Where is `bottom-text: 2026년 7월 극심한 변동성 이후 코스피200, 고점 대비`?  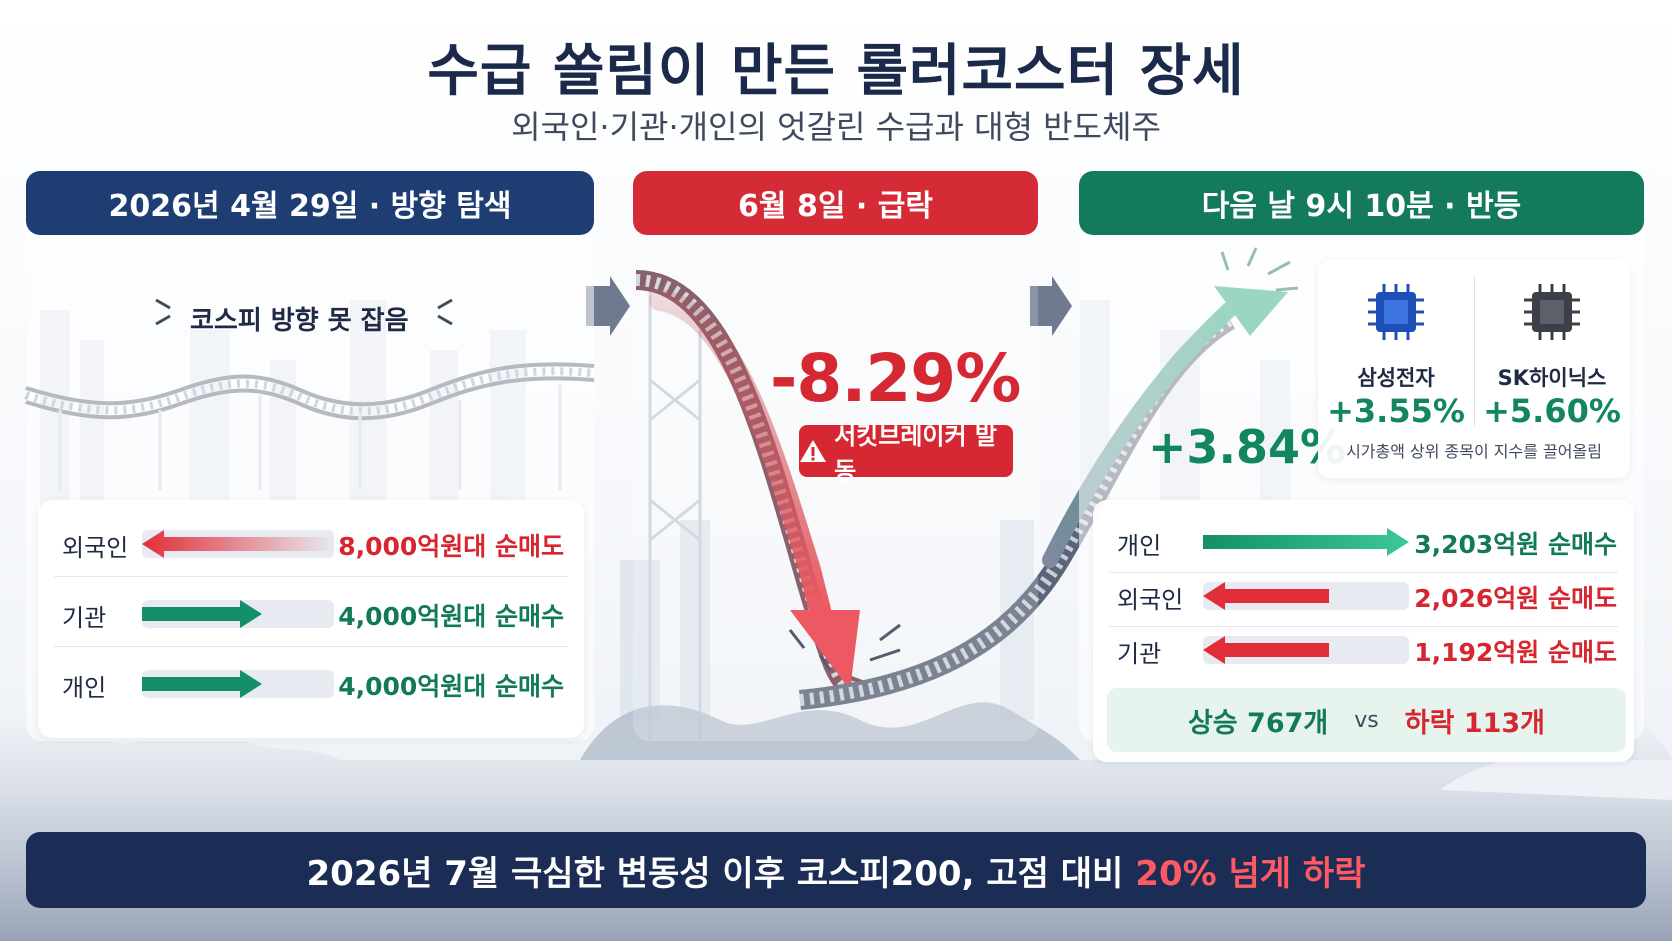
bottom-text: 2026년 7월 극심한 변동성 이후 코스피200, 고점 대비 is located at coordinates (715, 873).